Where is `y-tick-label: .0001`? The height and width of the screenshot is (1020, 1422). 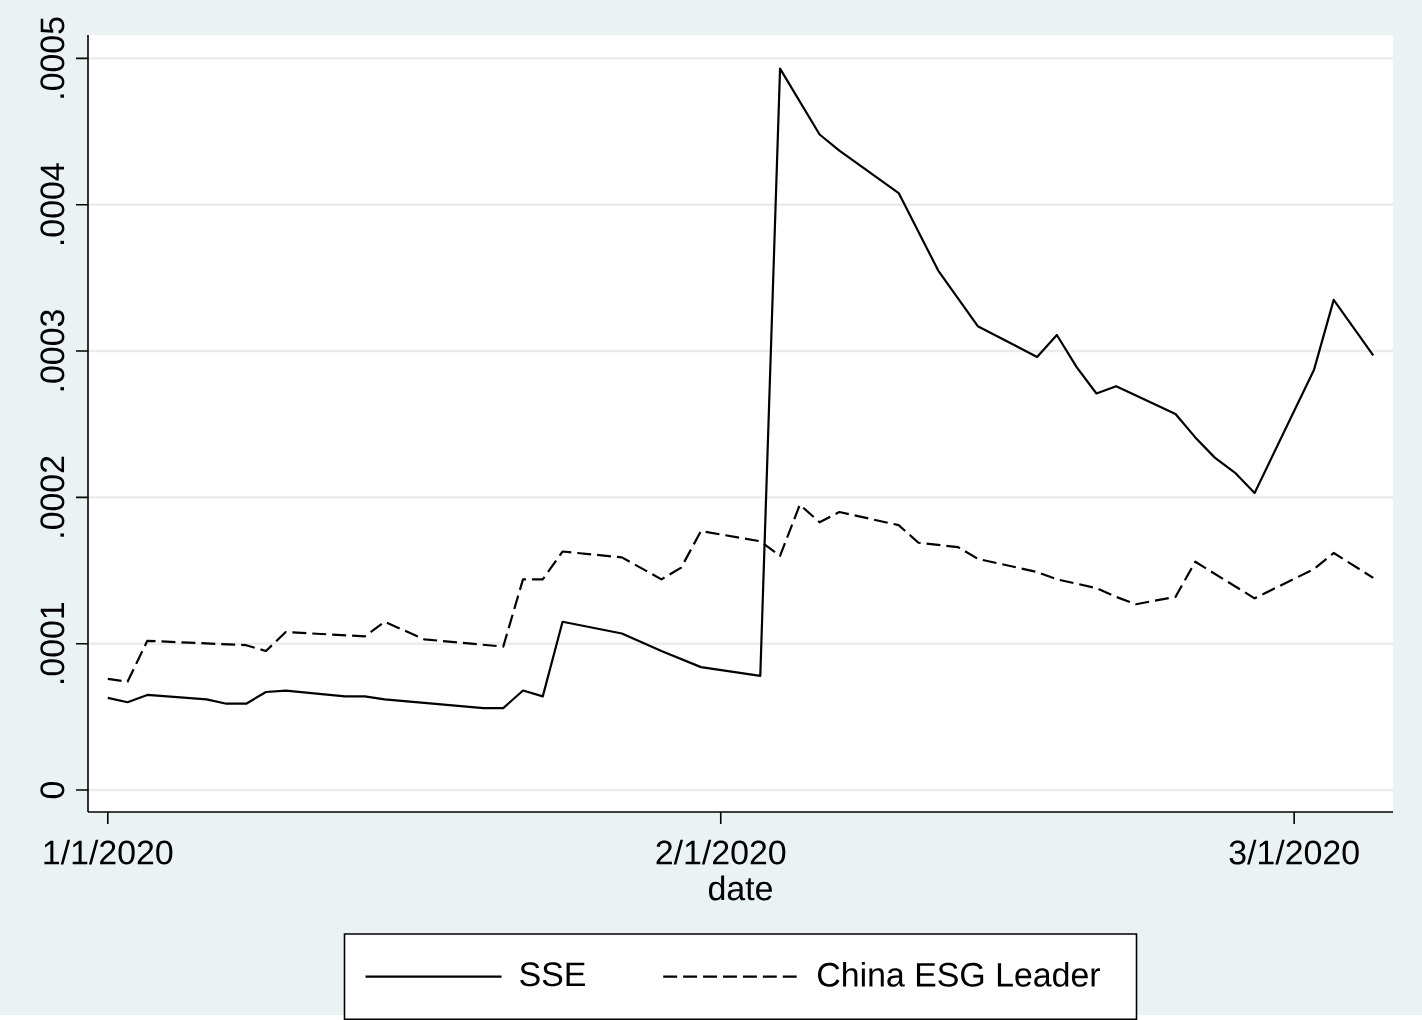 y-tick-label: .0001 is located at coordinates (52, 642).